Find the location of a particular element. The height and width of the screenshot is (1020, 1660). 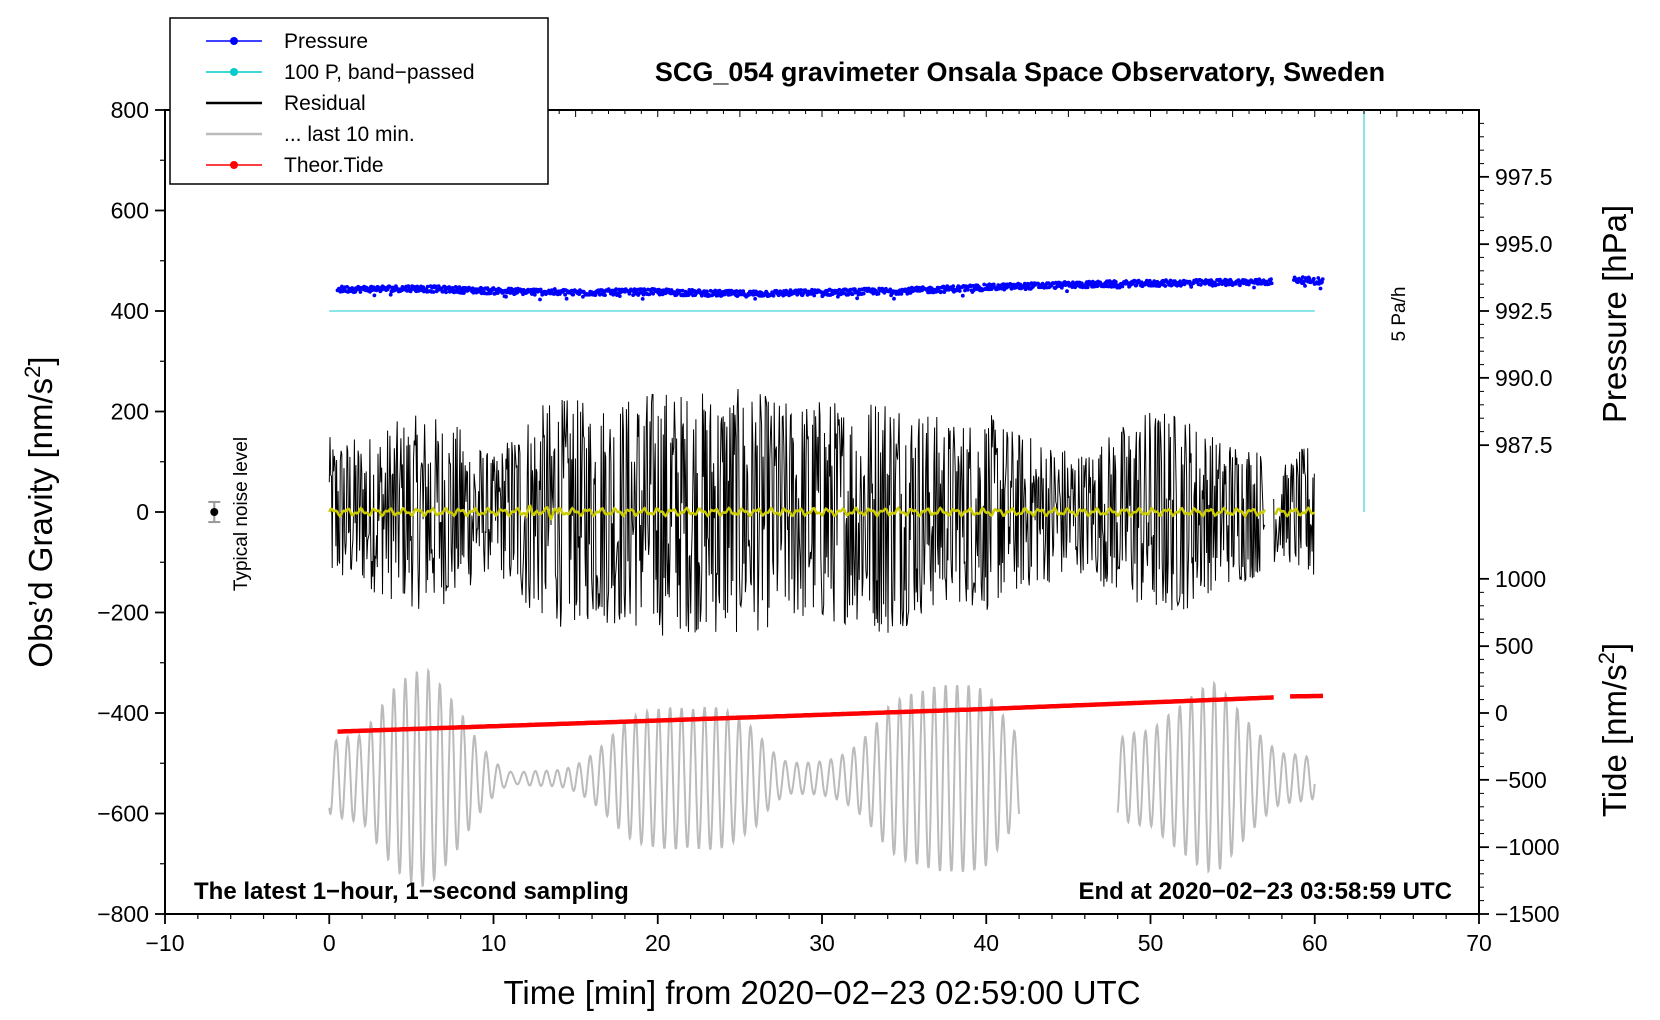

last-10-min-line is located at coordinates (1216, 777).